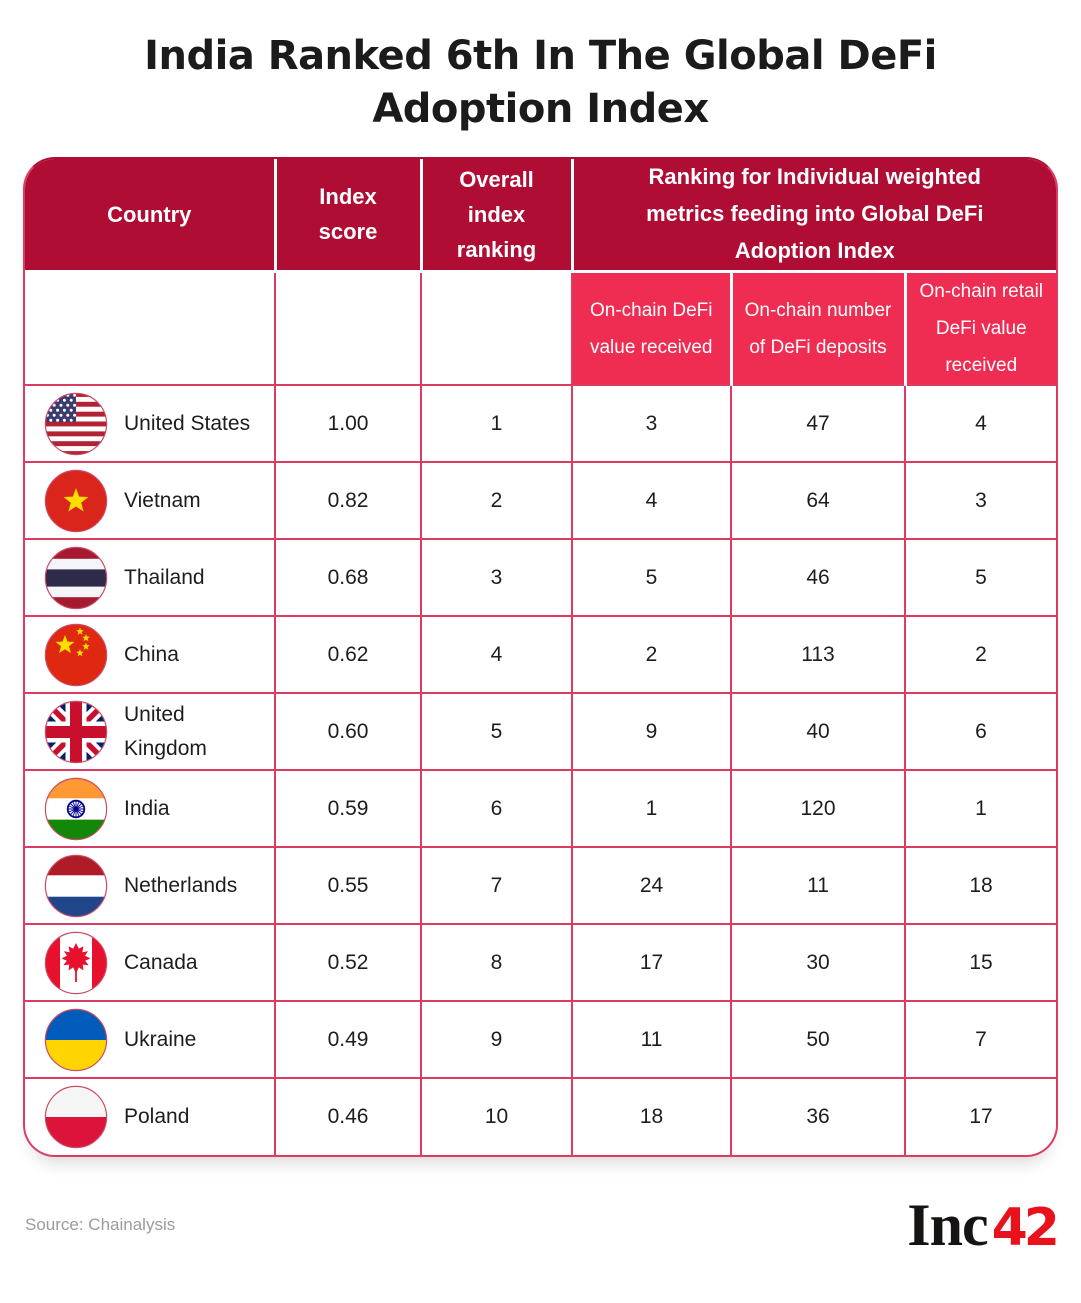 The width and height of the screenshot is (1081, 1303). What do you see at coordinates (76, 424) in the screenshot?
I see `united-states-flag-icon` at bounding box center [76, 424].